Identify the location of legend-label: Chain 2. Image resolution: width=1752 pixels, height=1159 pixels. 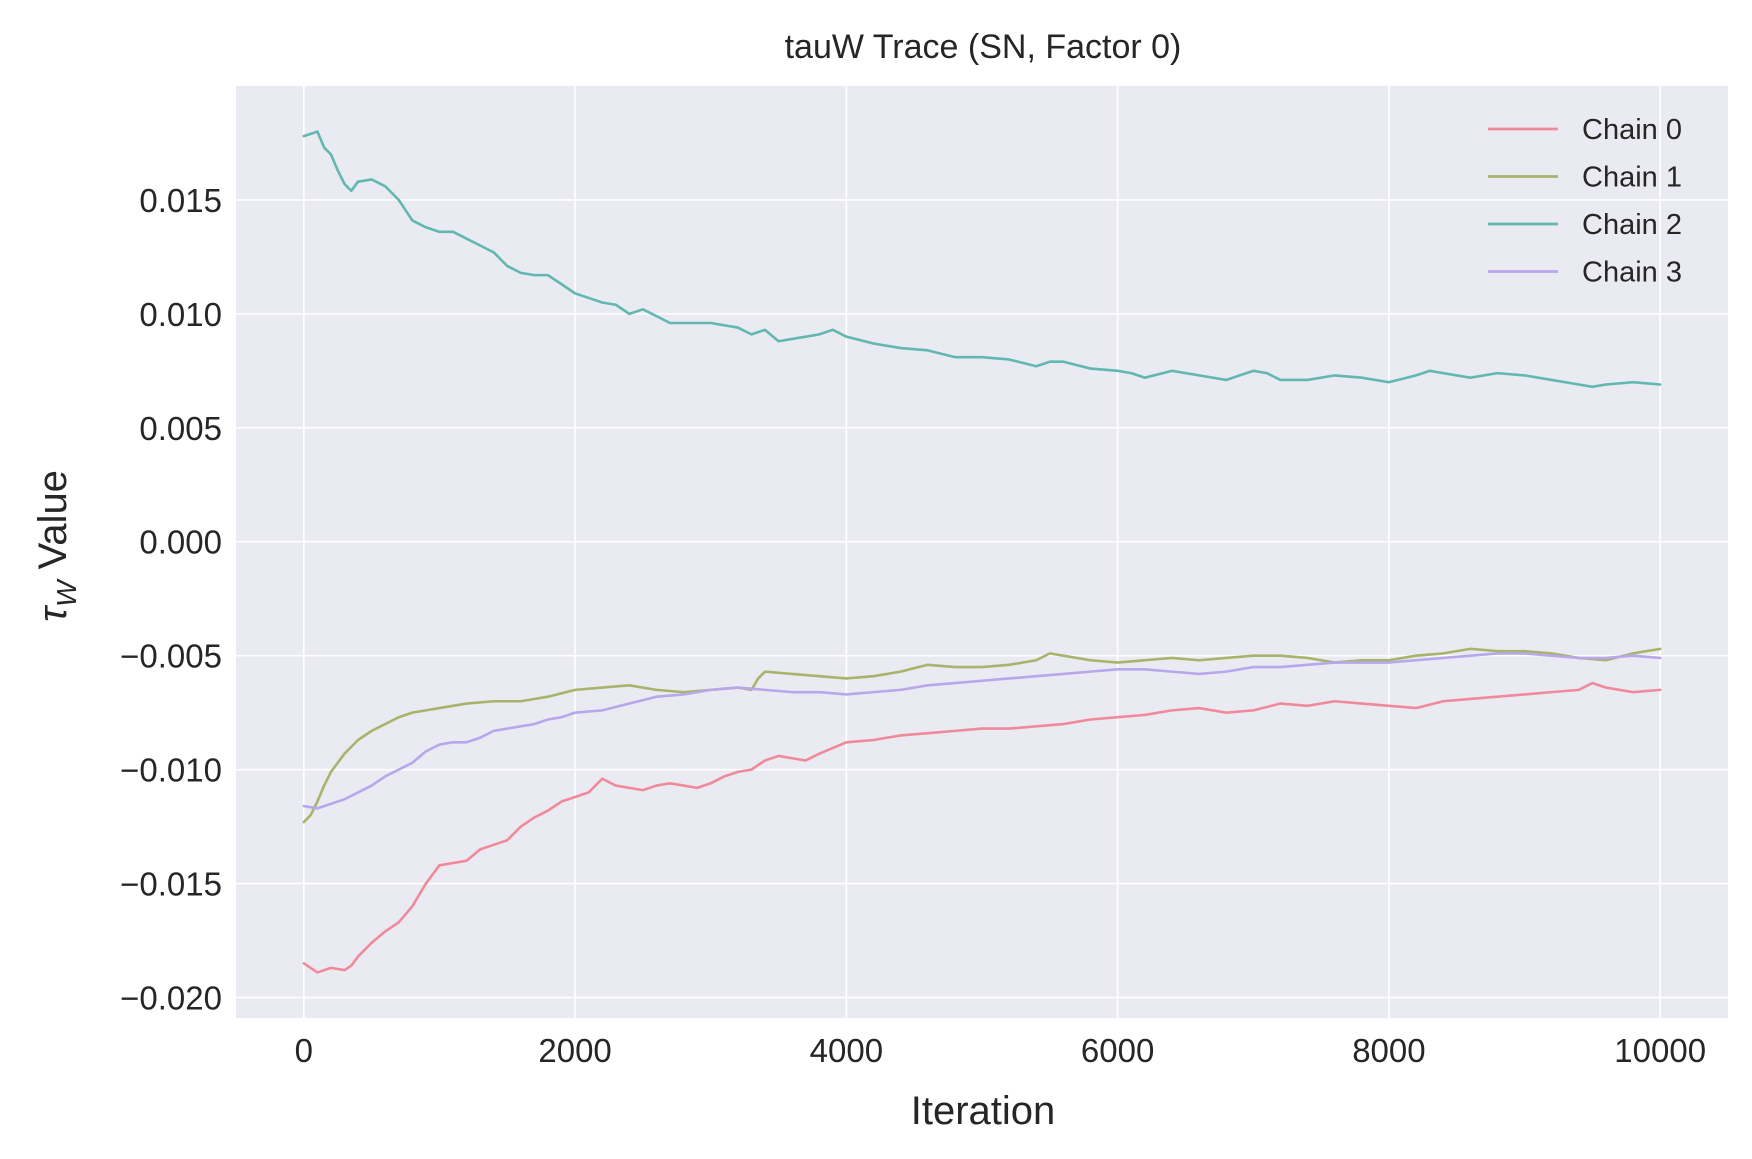
(1632, 225).